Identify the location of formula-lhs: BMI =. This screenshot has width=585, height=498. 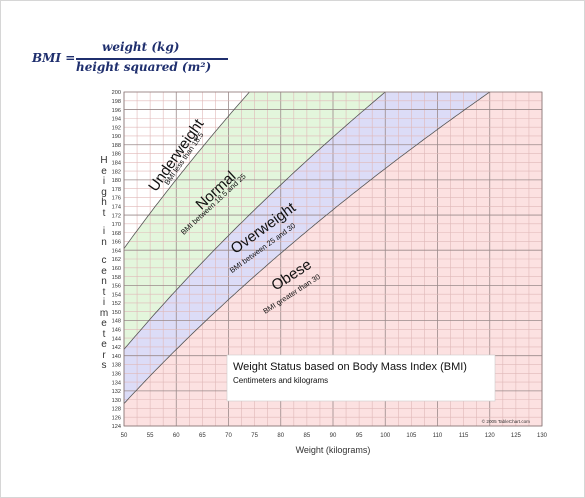
(54, 58).